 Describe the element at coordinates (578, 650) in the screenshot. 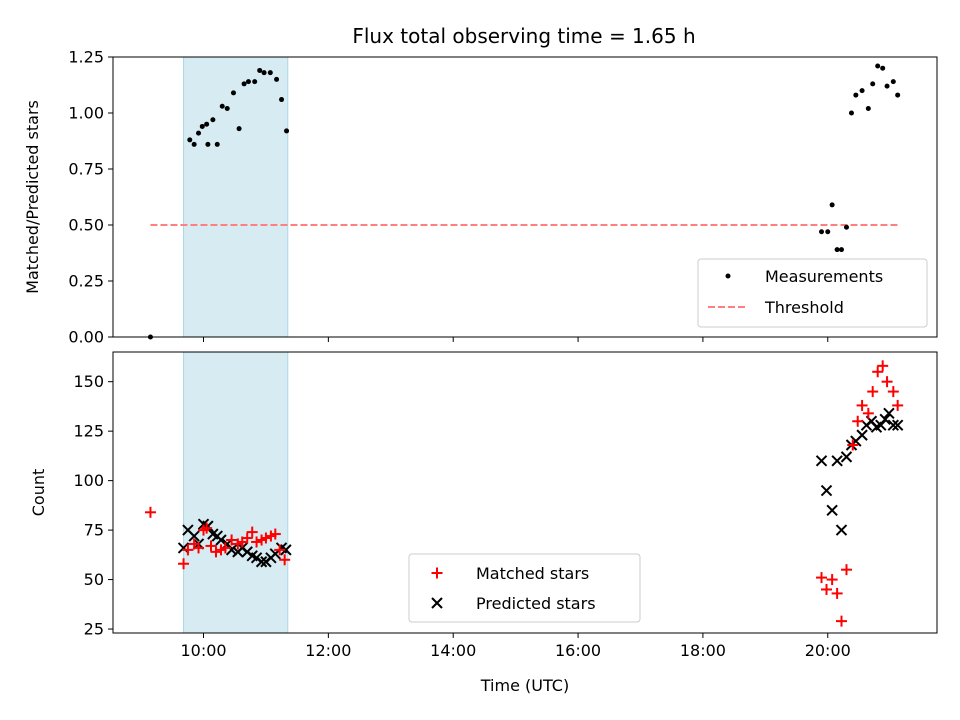

I see `x-tick-label: 16:00` at that location.